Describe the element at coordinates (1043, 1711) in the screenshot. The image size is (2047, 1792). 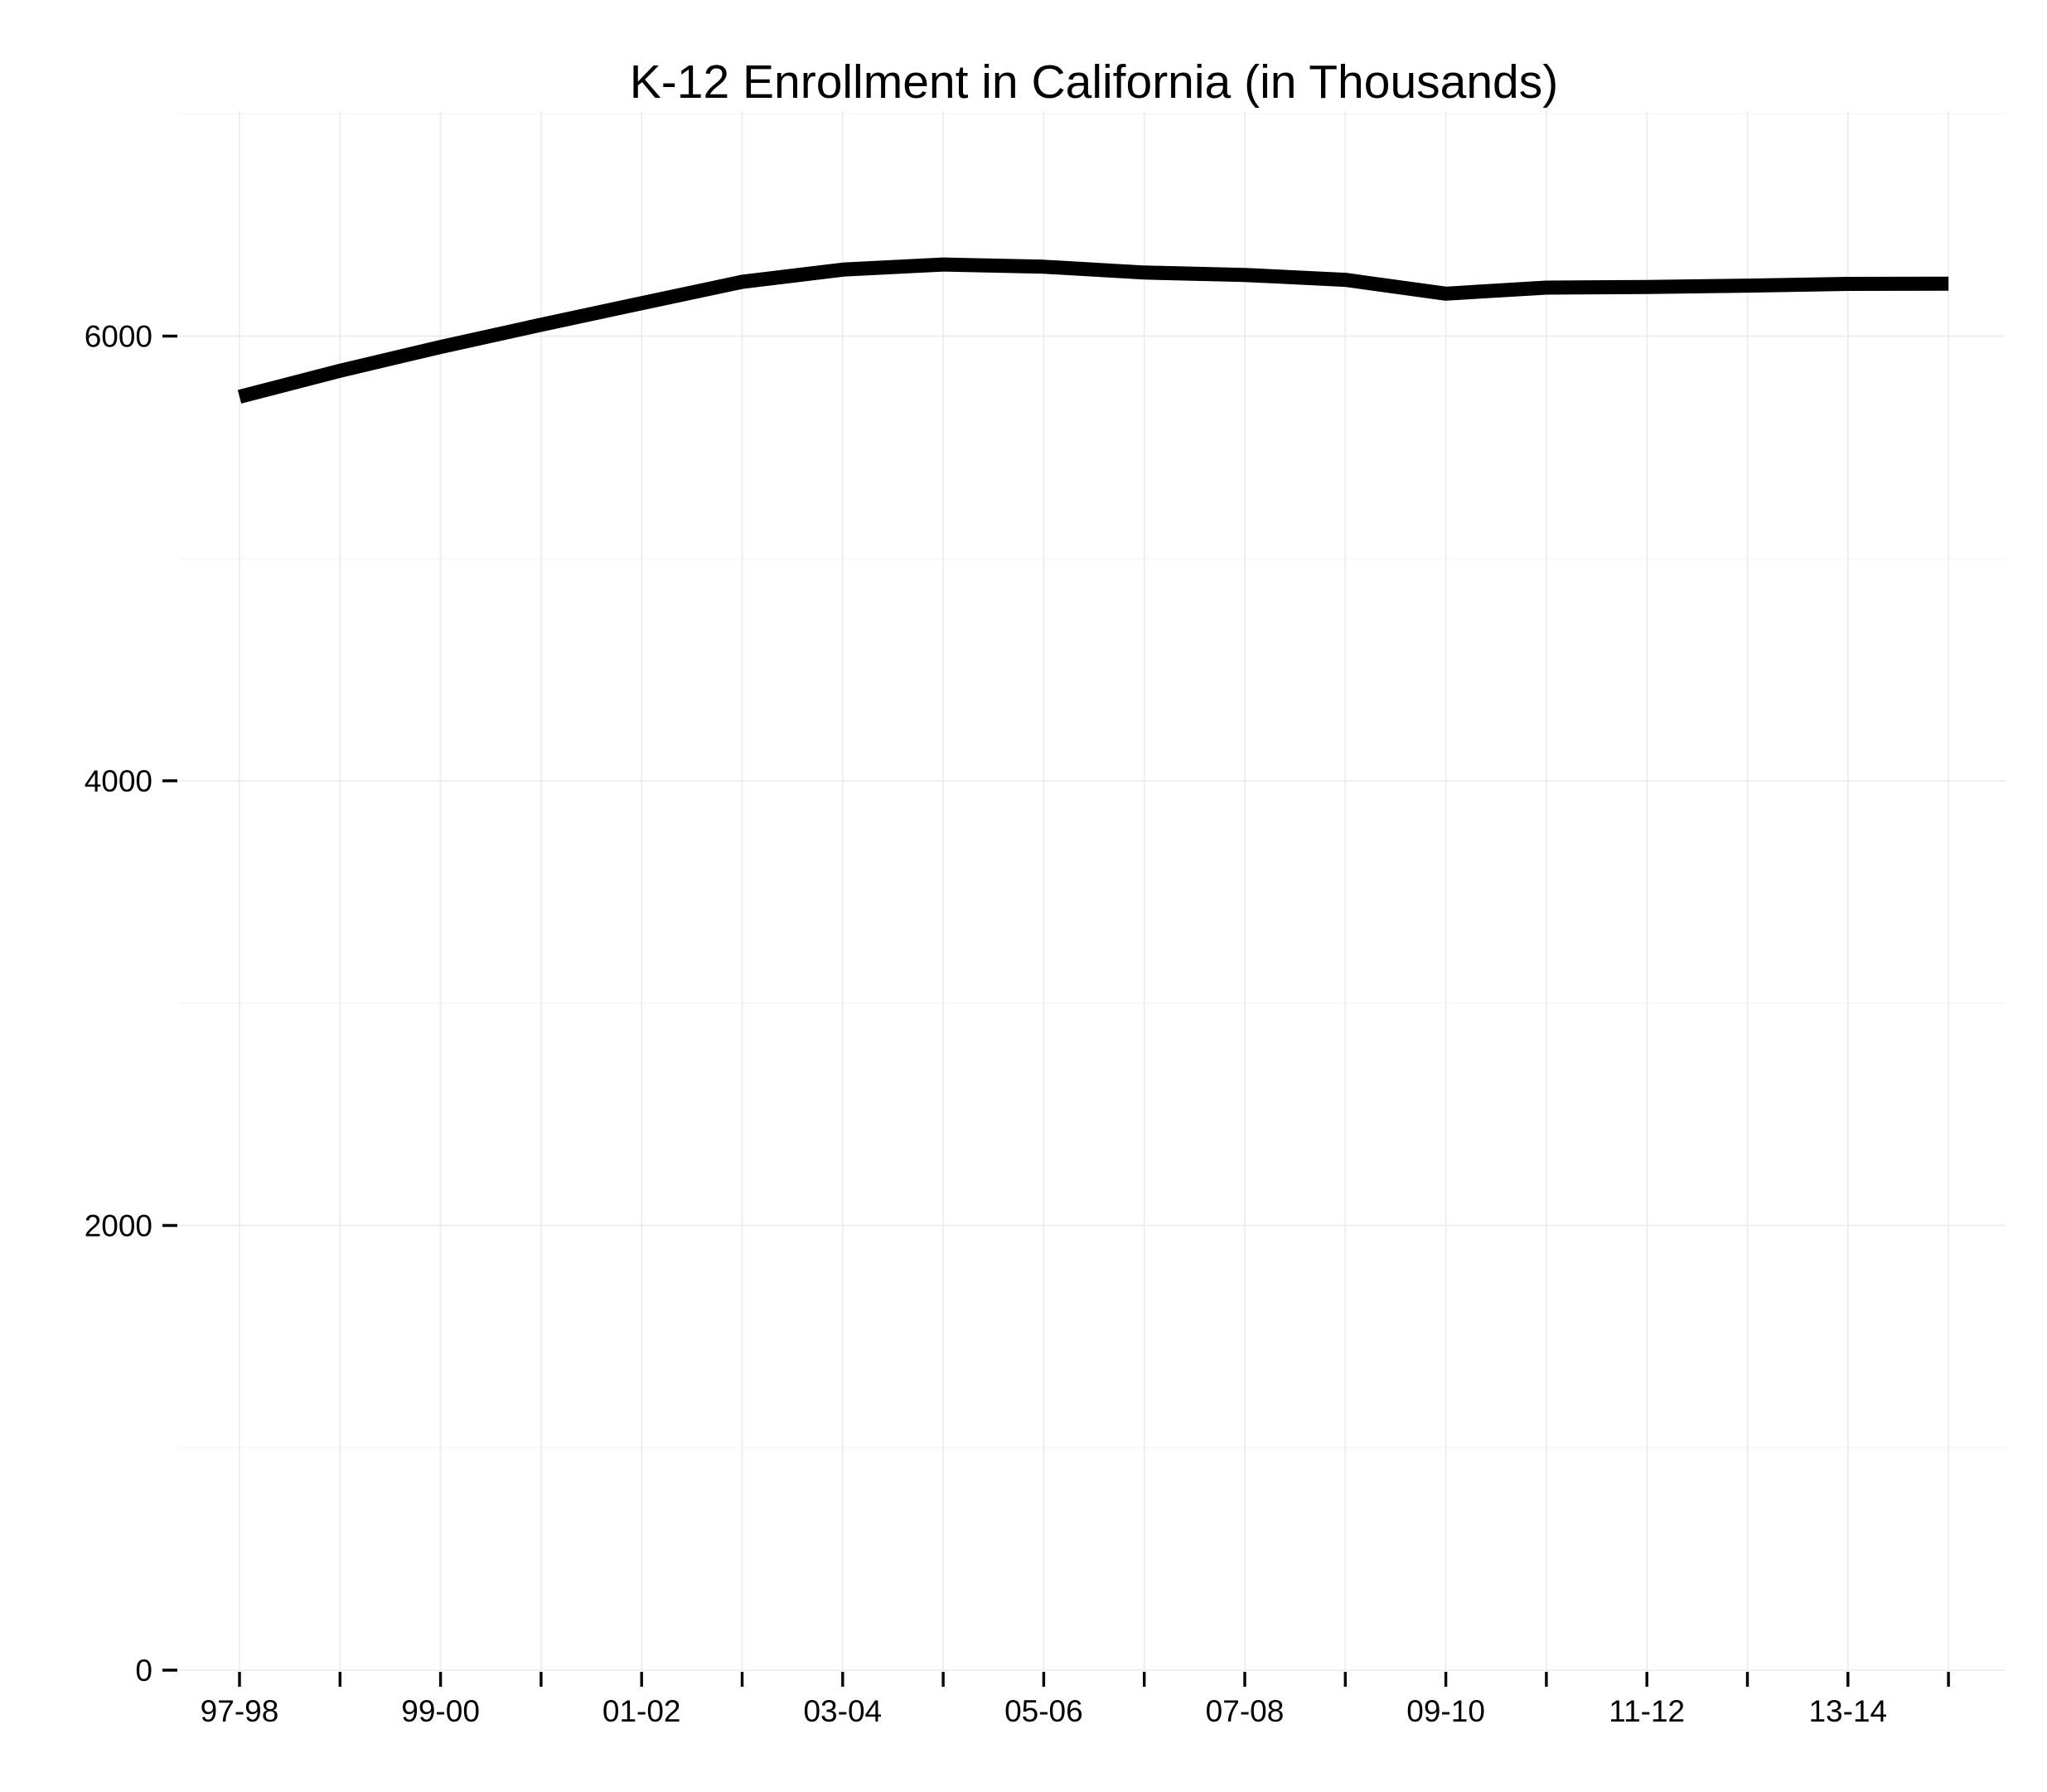
I see `x-tick-label: 05-06` at that location.